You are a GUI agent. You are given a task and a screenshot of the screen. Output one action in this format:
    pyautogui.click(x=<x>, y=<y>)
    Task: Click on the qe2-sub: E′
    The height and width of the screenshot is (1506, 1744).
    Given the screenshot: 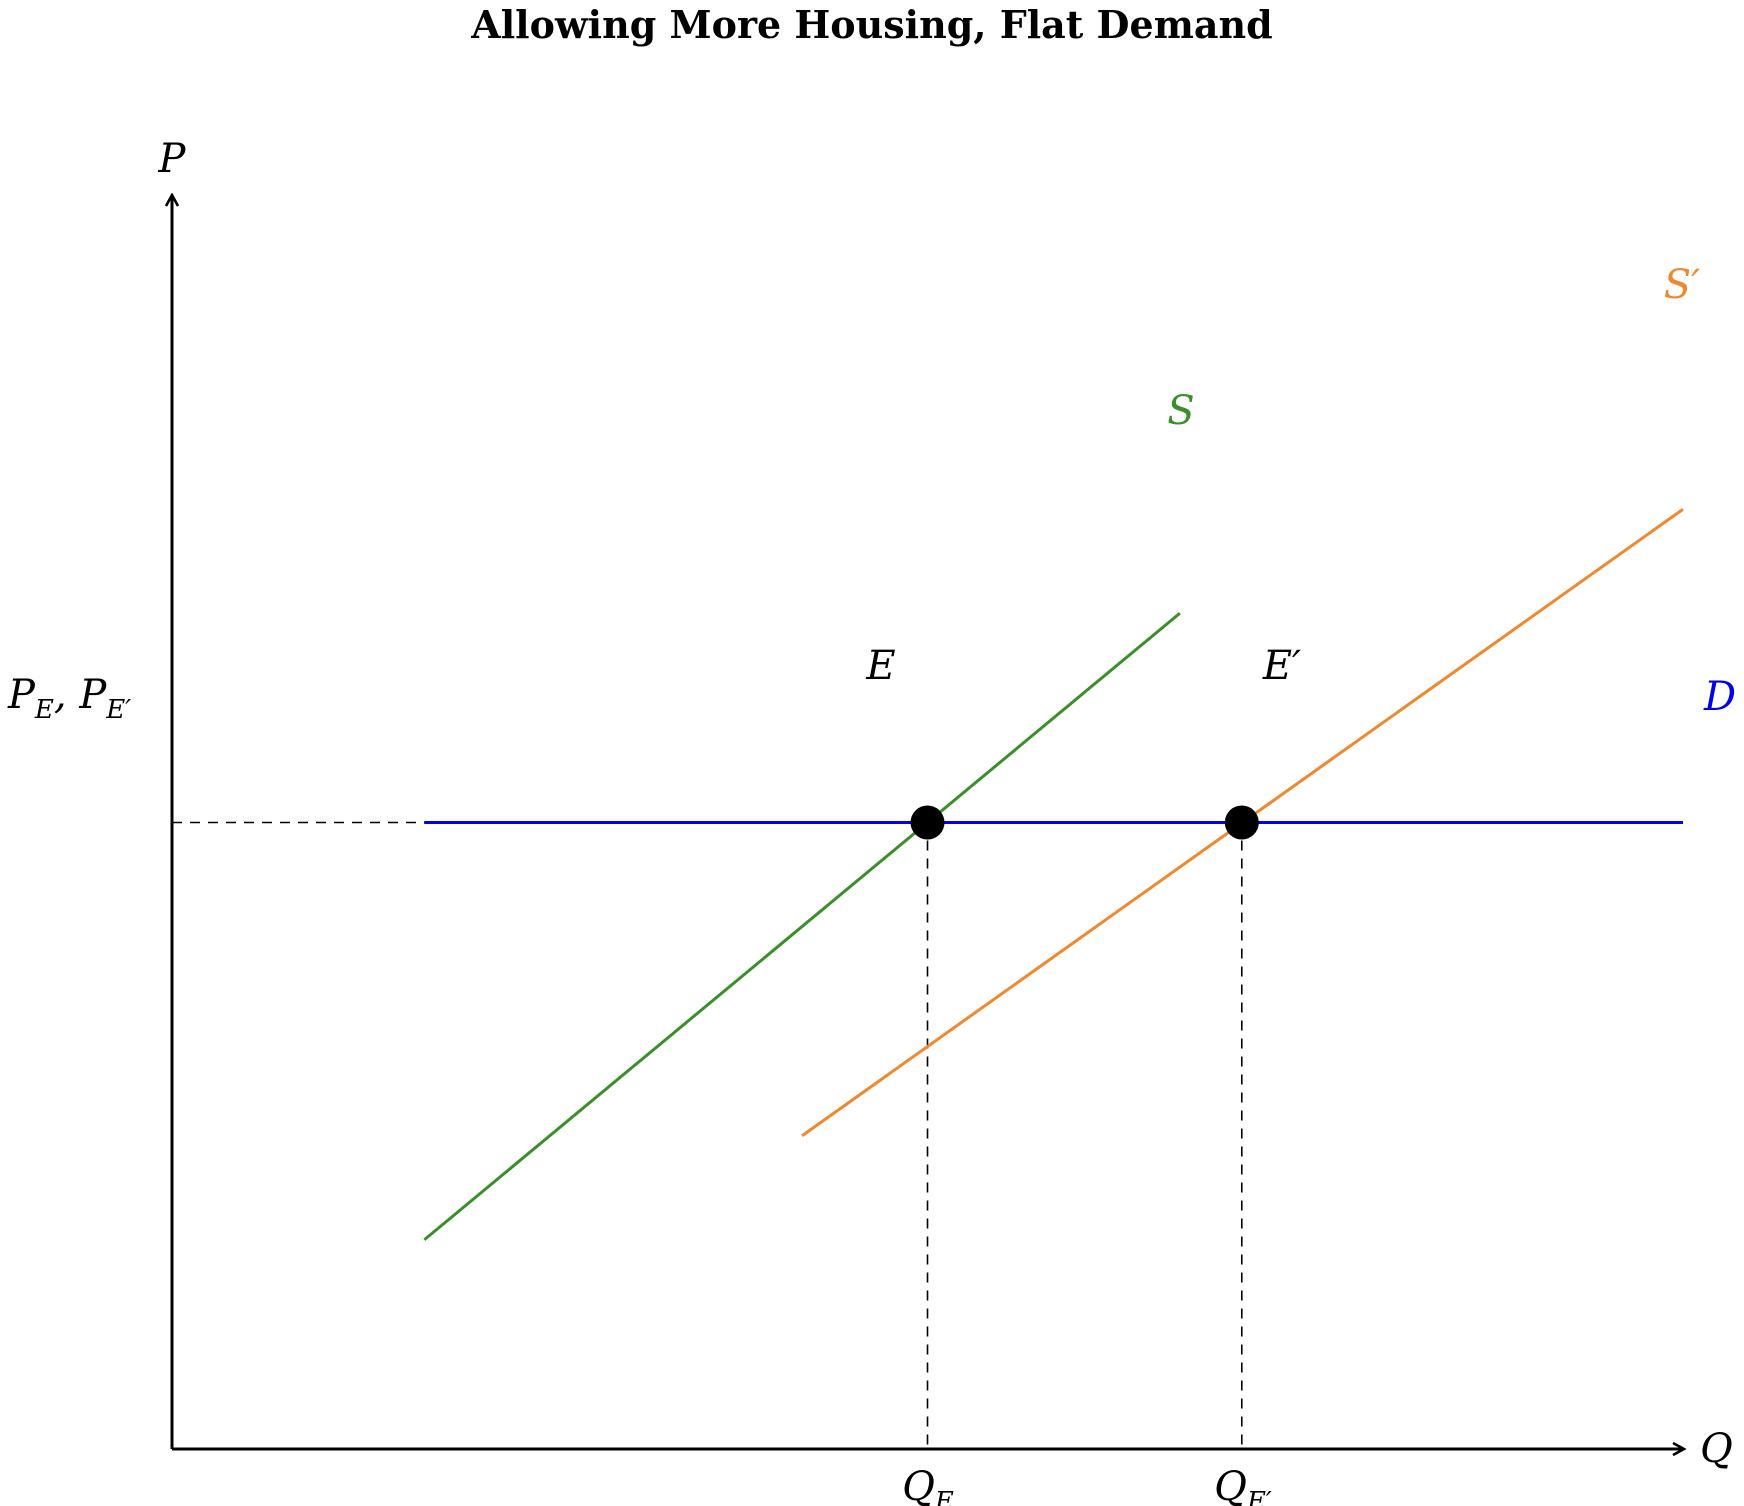 What is the action you would take?
    pyautogui.click(x=1259, y=1496)
    